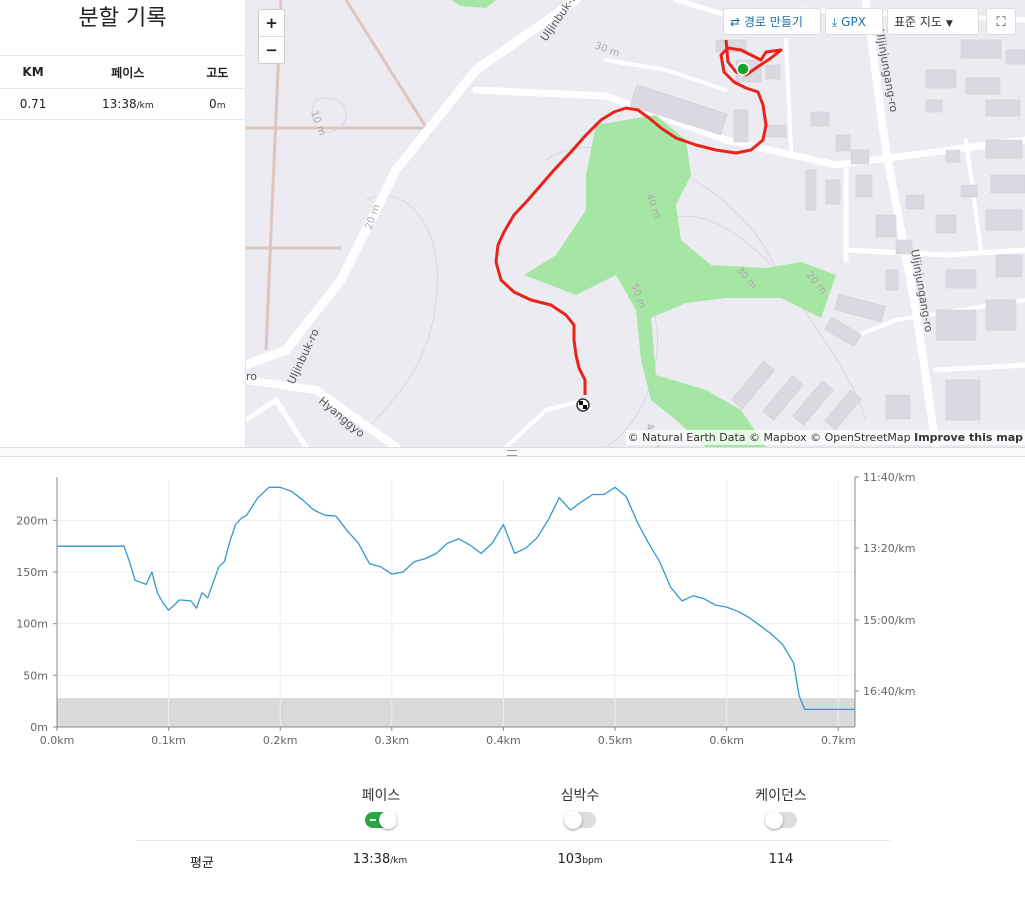 This screenshot has height=900, width=1025. I want to click on finish-marker, so click(583, 405).